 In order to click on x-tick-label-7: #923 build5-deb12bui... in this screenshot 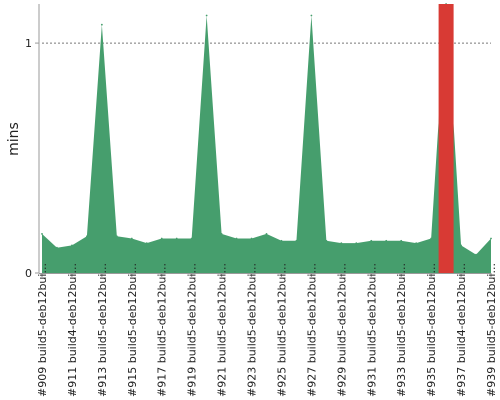, I will do `click(252, 330)`.